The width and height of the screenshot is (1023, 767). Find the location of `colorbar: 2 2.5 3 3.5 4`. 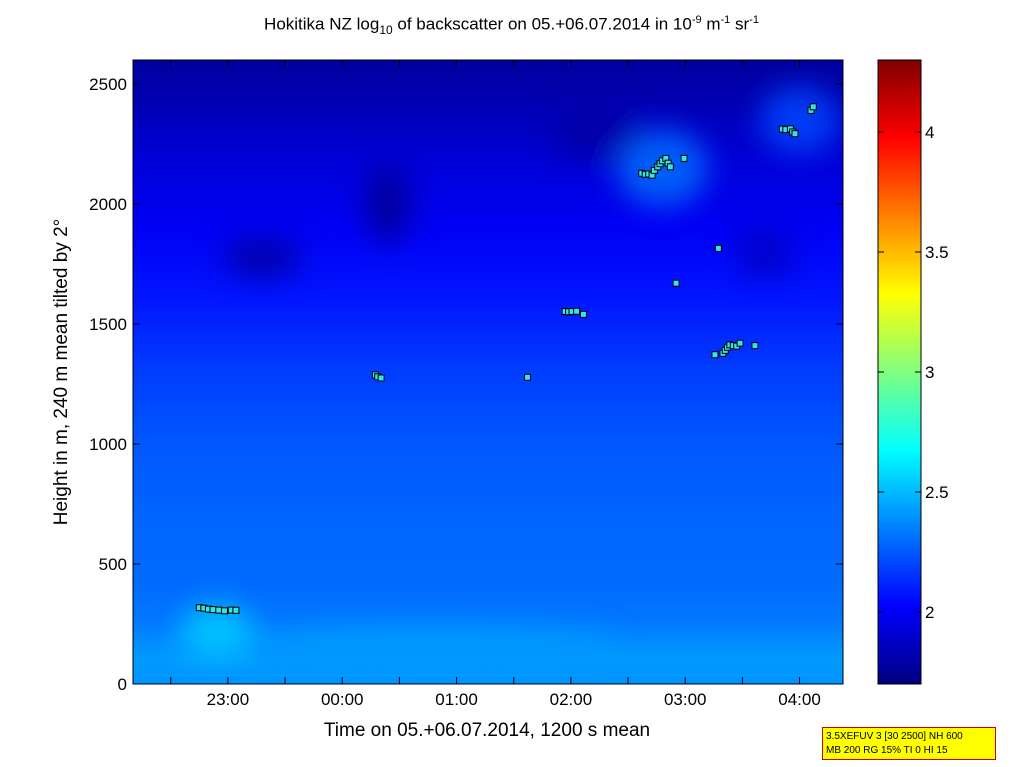

colorbar: 2 2.5 3 3.5 4 is located at coordinates (913, 372).